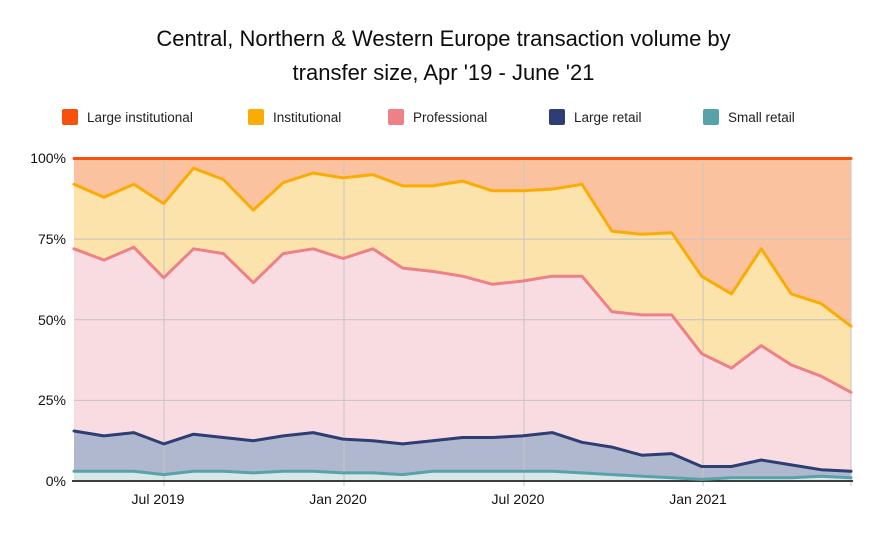 Image resolution: width=887 pixels, height=549 pixels. I want to click on legend-item-large-retail: Large retail, so click(595, 117).